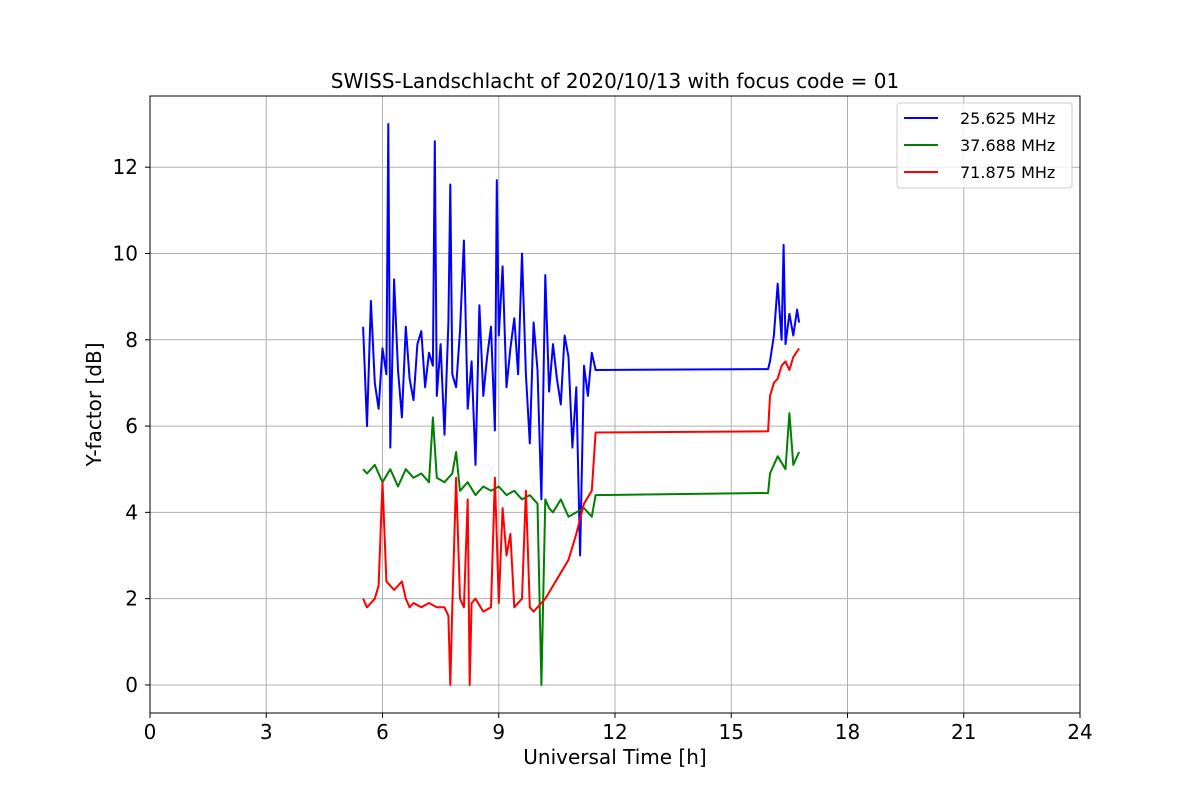 Image resolution: width=1200 pixels, height=800 pixels. What do you see at coordinates (266, 732) in the screenshot?
I see `x-tick-label: 3` at bounding box center [266, 732].